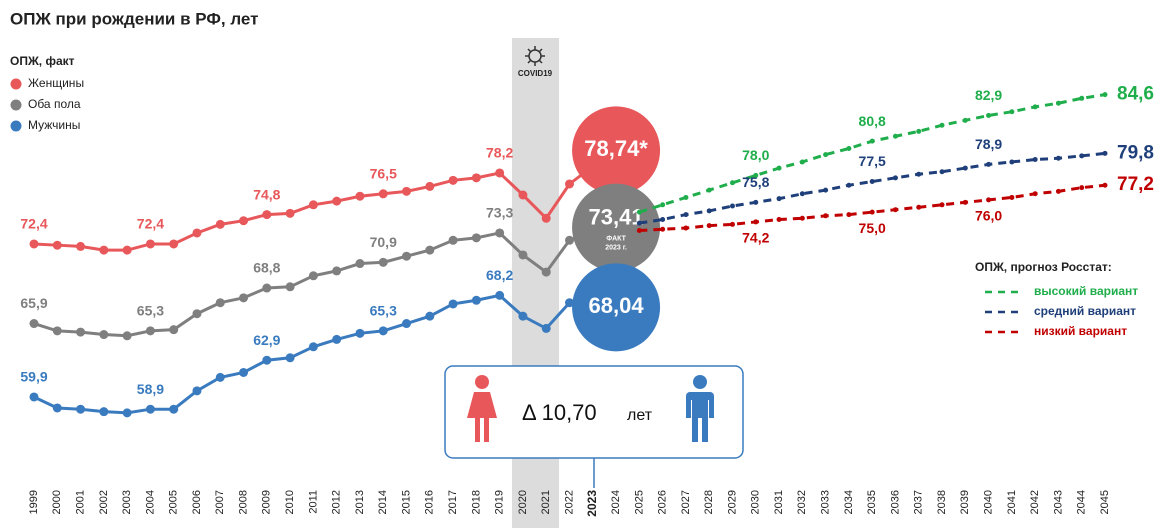  What do you see at coordinates (1085, 311) in the screenshot?
I see `legend-label: средний вариант` at bounding box center [1085, 311].